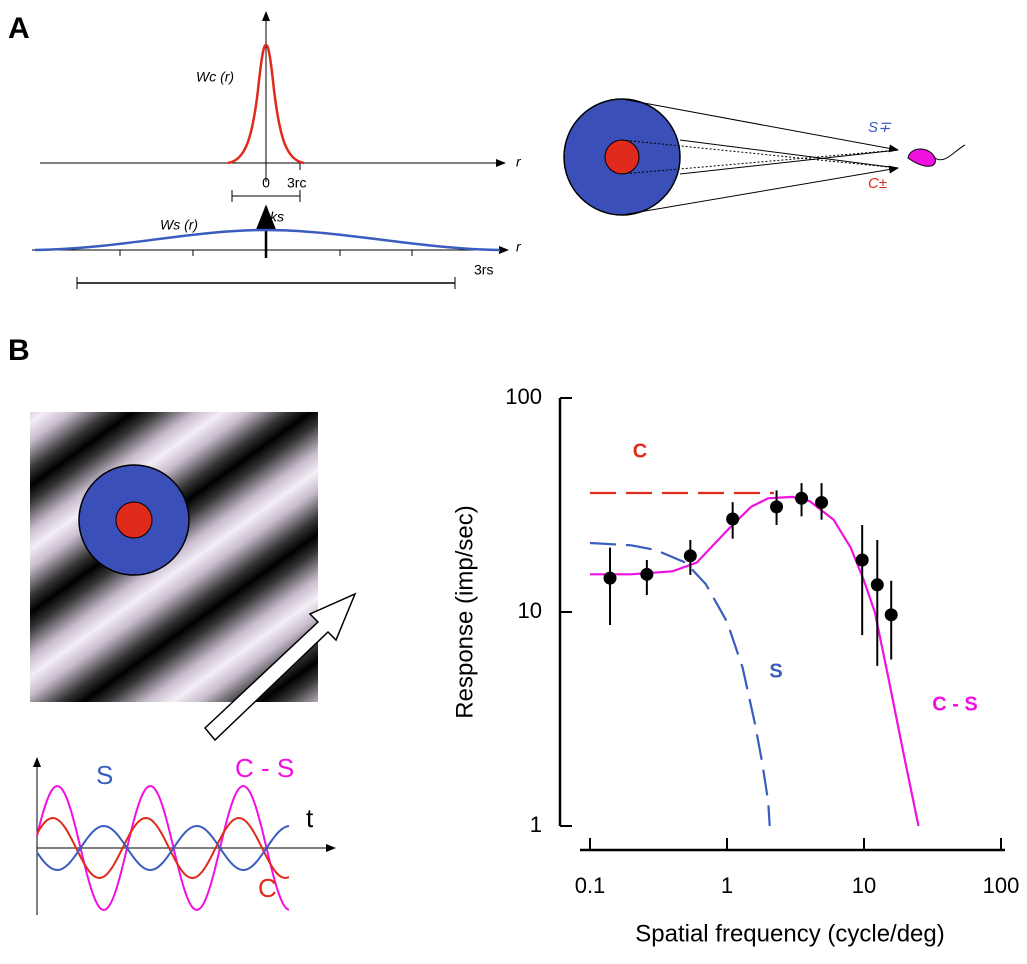 This screenshot has height=964, width=1027. Describe the element at coordinates (536, 824) in the screenshot. I see `y-tick-label: 1` at that location.